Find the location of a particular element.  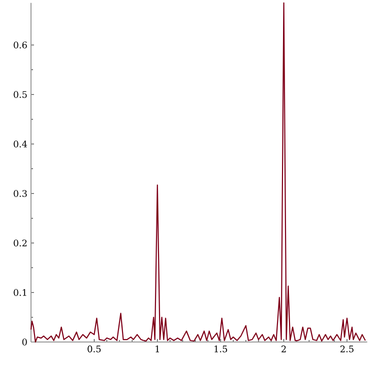

y-tick-label: 0.6 is located at coordinates (20, 45).